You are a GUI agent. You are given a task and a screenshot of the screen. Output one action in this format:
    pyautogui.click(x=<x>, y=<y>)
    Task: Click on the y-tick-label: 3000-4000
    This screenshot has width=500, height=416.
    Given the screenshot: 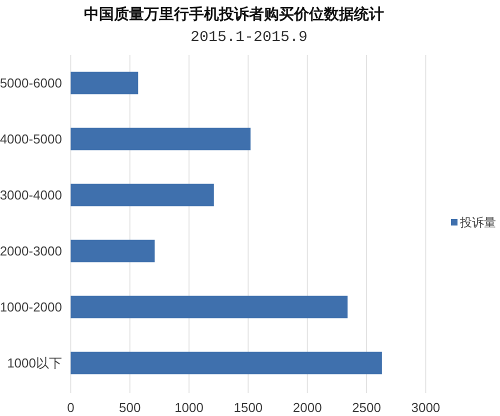 What is the action you would take?
    pyautogui.click(x=31, y=195)
    